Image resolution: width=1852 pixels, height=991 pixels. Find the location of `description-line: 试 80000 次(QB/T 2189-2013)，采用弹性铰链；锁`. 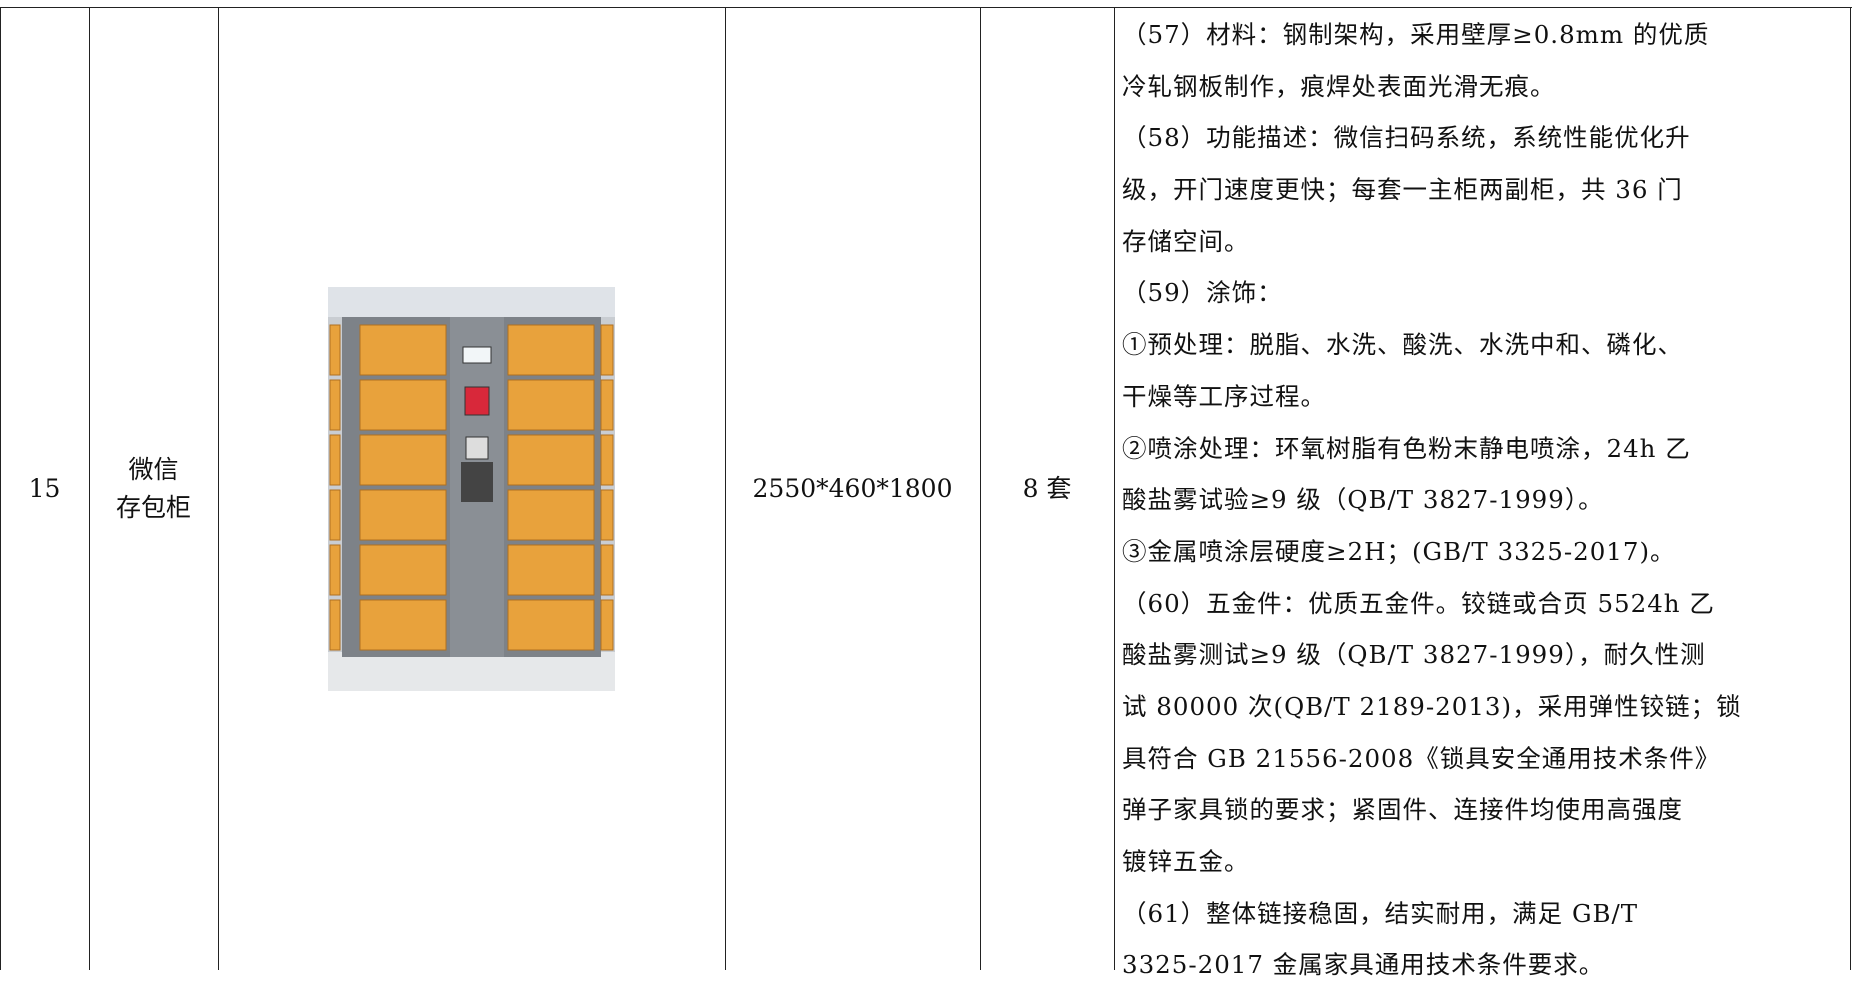

description-line: 试 80000 次(QB/T 2189-2013)，采用弹性铰链；锁 is located at coordinates (1432, 706).